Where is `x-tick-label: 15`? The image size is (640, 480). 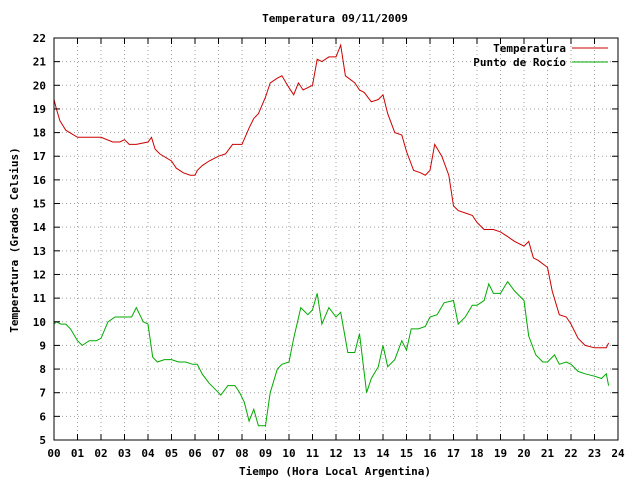 x-tick-label: 15 is located at coordinates (406, 453).